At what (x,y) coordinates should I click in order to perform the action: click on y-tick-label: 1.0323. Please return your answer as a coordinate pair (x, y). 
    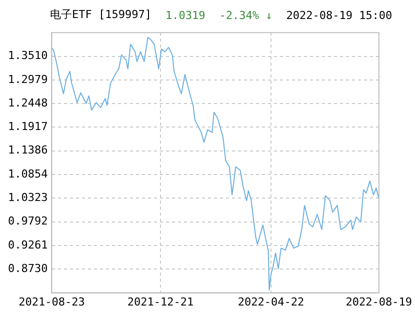
    Looking at the image, I should click on (28, 197).